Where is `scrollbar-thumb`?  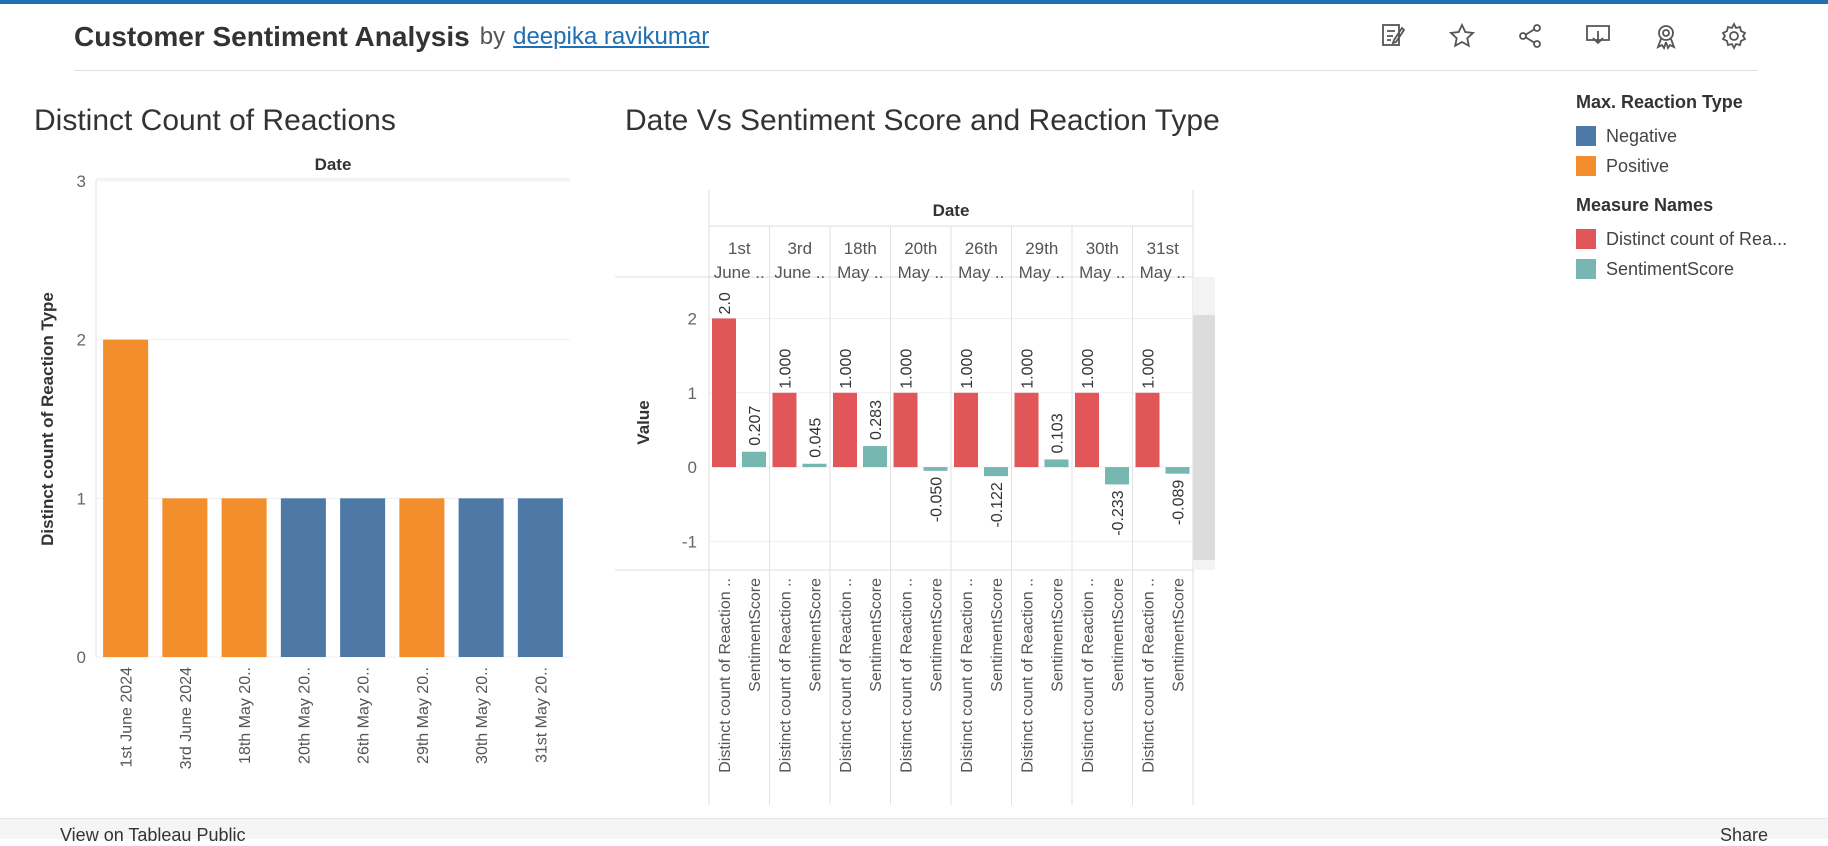 scrollbar-thumb is located at coordinates (1204, 437).